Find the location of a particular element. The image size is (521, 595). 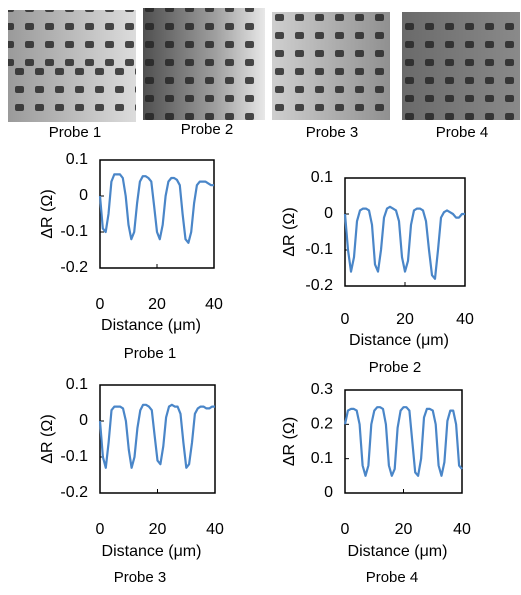

y-tick-label: 0.2 is located at coordinates (322, 424).